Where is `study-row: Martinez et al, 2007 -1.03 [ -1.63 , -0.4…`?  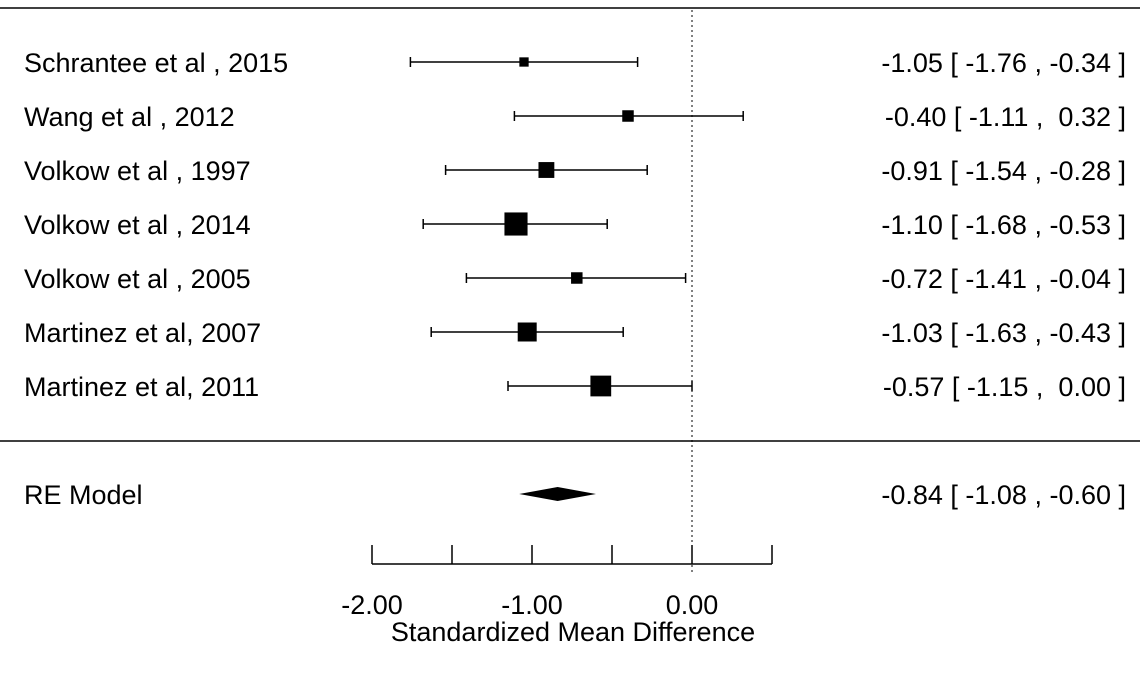
study-row: Martinez et al, 2007 -1.03 [ -1.63 , -0.4… is located at coordinates (575, 333).